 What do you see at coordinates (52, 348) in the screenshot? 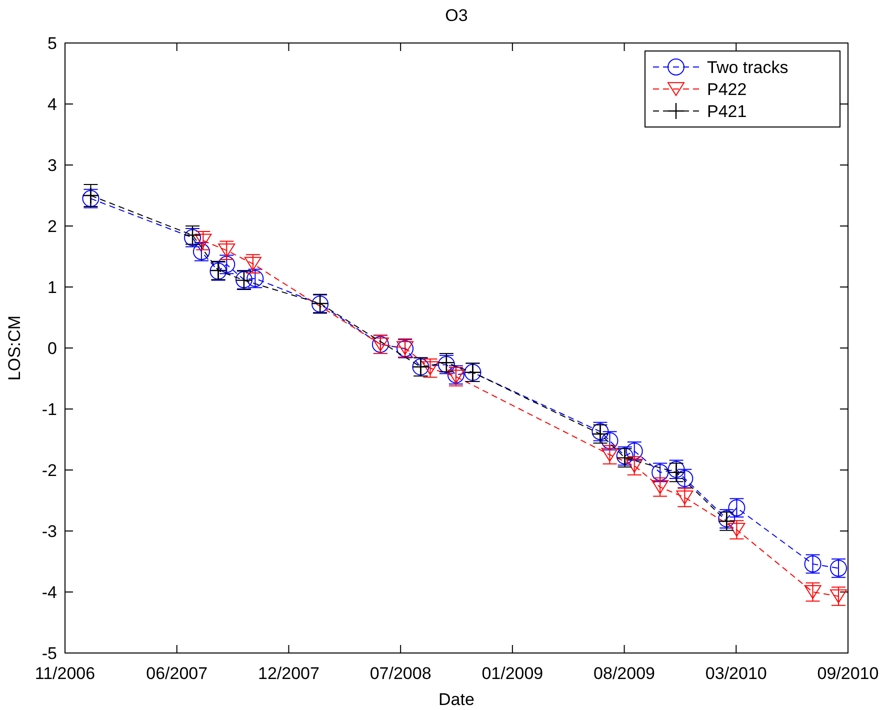
I see `y-tick-label: 0` at bounding box center [52, 348].